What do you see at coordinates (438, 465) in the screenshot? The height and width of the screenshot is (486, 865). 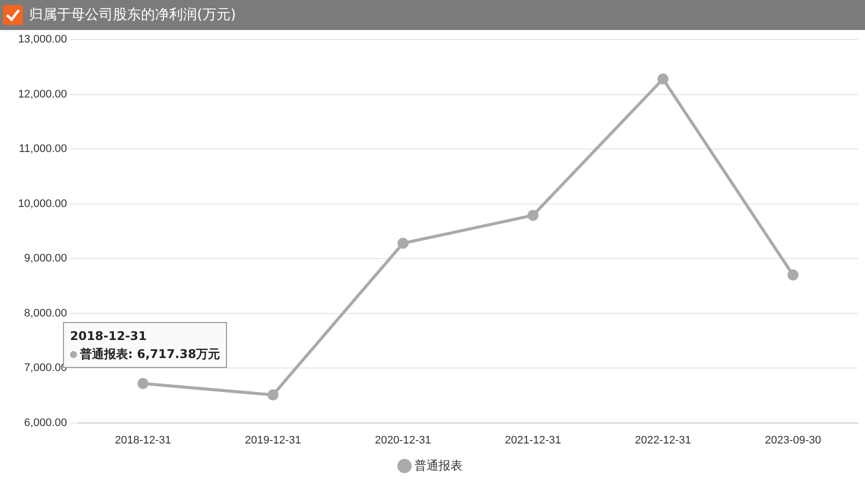 I see `legend-label: 普通报表` at bounding box center [438, 465].